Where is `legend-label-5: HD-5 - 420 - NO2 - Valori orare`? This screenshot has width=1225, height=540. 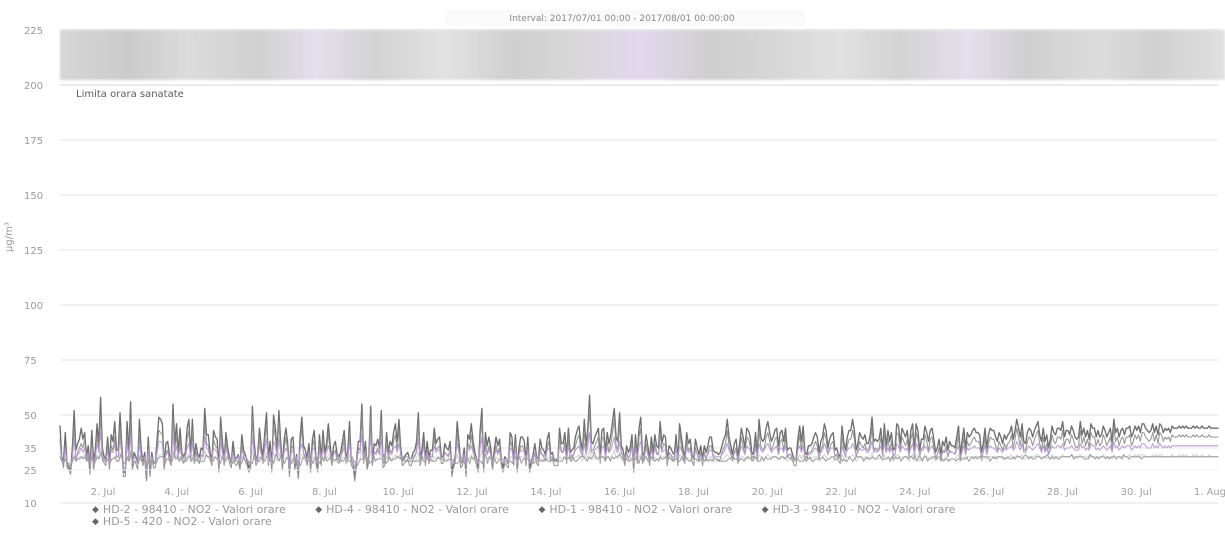 legend-label-5: HD-5 - 420 - NO2 - Valori orare is located at coordinates (187, 521).